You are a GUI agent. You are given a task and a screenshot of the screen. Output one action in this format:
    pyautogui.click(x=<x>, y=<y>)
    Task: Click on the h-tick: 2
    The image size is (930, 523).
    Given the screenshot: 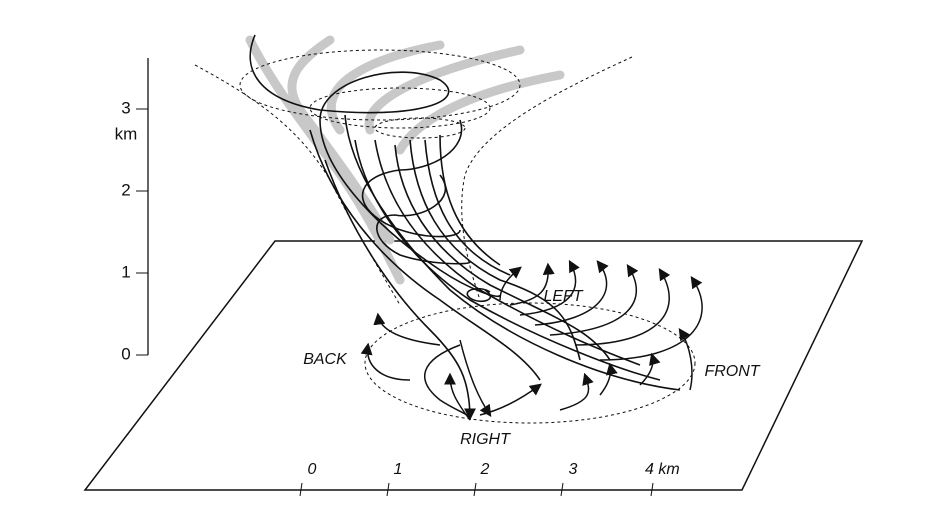 What is the action you would take?
    pyautogui.click(x=485, y=469)
    